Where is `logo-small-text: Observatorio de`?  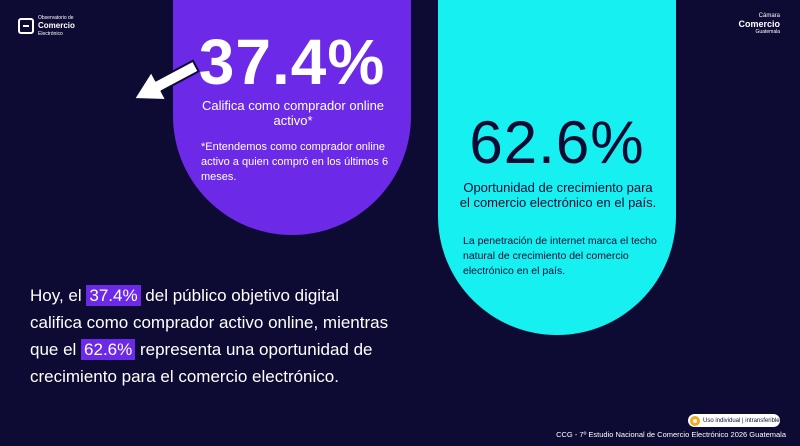 logo-small-text: Observatorio de is located at coordinates (56, 18).